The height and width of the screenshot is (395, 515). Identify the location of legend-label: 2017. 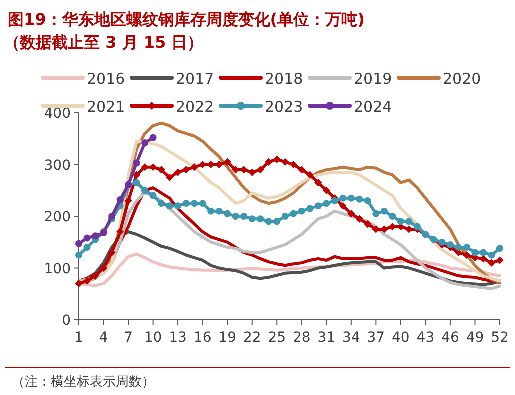
(195, 79).